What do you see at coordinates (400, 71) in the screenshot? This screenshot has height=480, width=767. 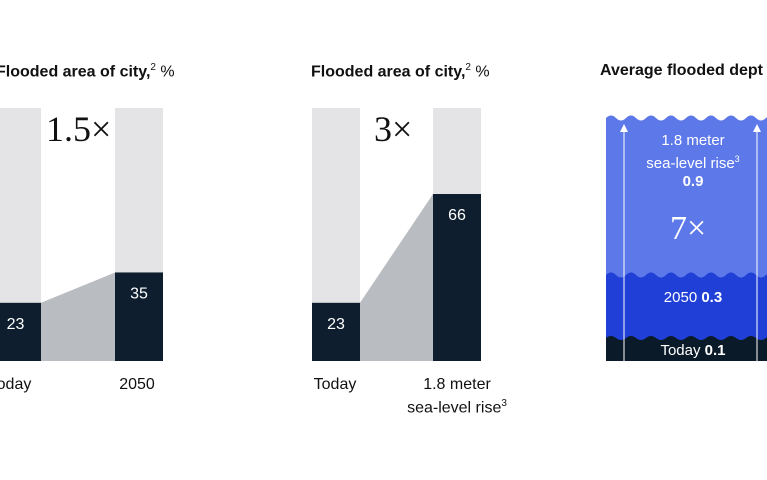 I see `chart2-title: Flooded area of city,2 %` at bounding box center [400, 71].